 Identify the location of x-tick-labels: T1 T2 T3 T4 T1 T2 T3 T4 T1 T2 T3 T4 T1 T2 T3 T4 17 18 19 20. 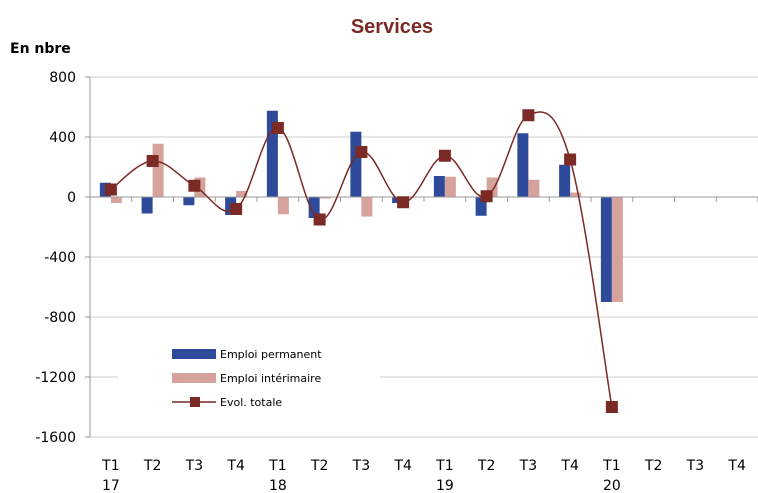
(423, 475).